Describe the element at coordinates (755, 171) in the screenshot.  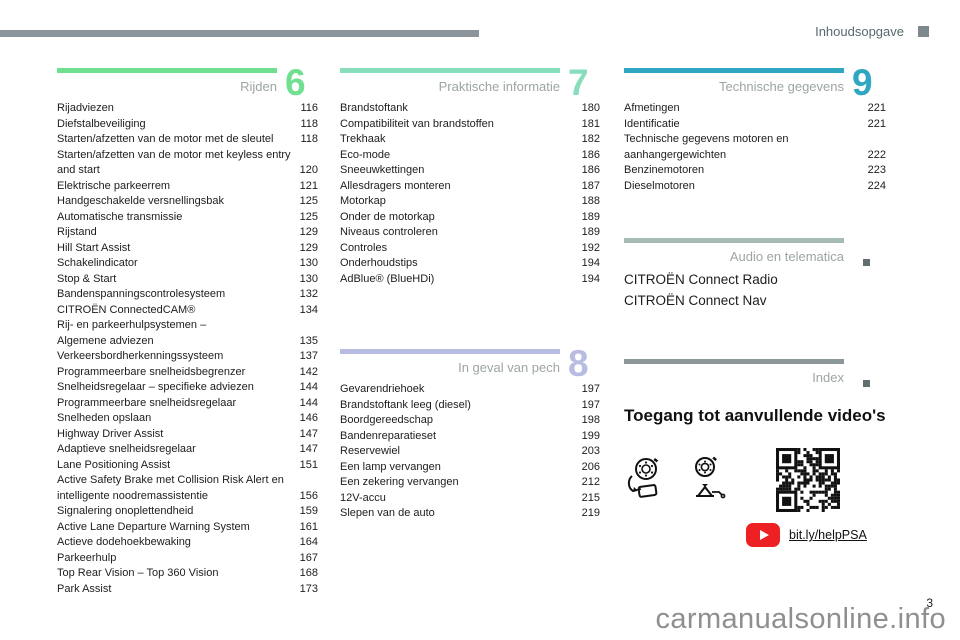
I see `toc-entry: Benzinemotoren 223` at that location.